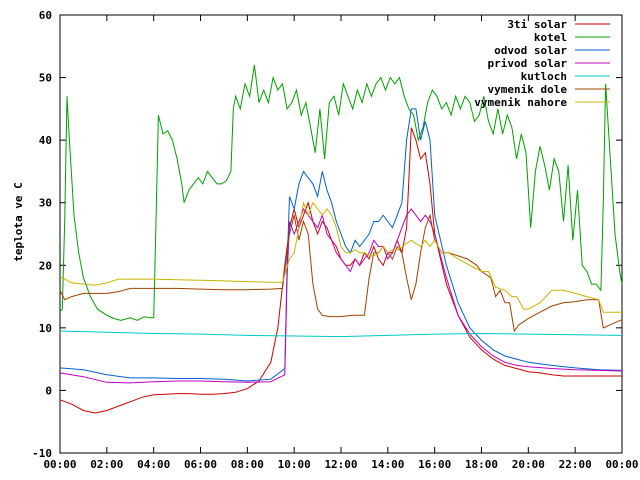 This screenshot has height=480, width=640. I want to click on legend-label: odvod solar, so click(530, 50).